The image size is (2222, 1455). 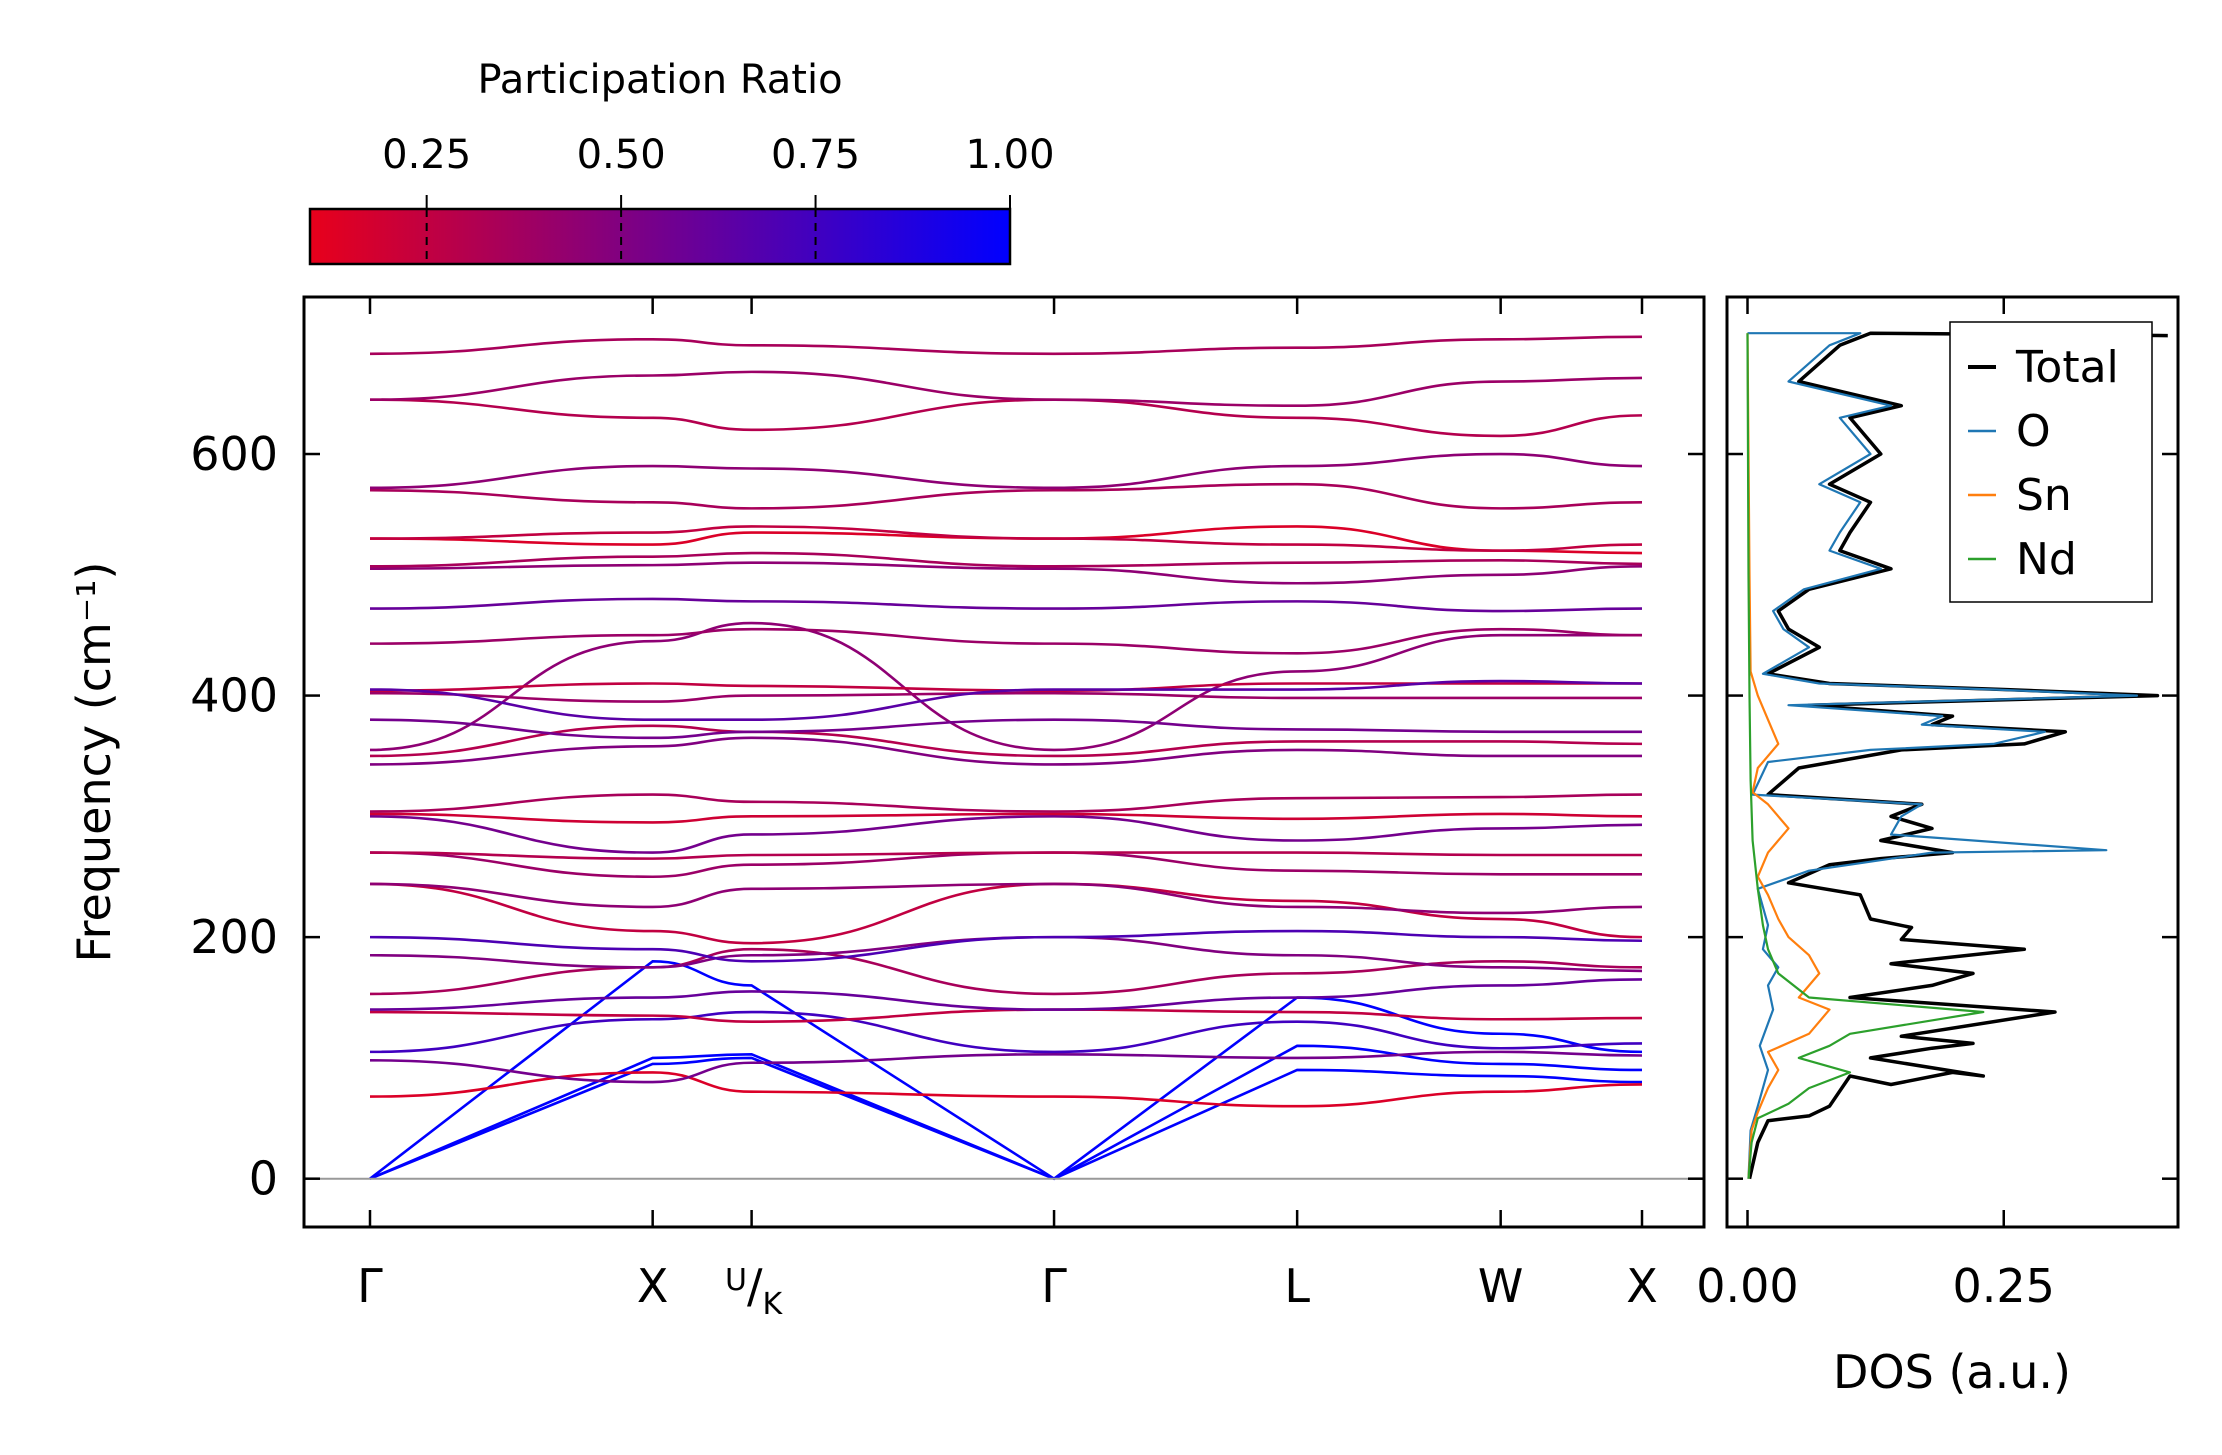 I want to click on dos-x-tick-label: 0.25, so click(x=2004, y=1286).